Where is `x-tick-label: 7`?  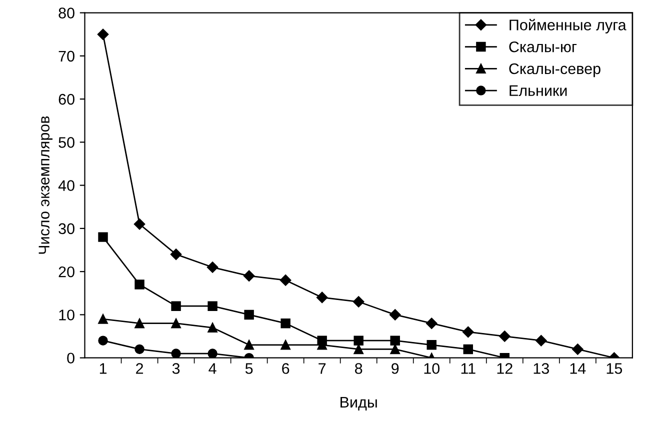 x-tick-label: 7 is located at coordinates (322, 368).